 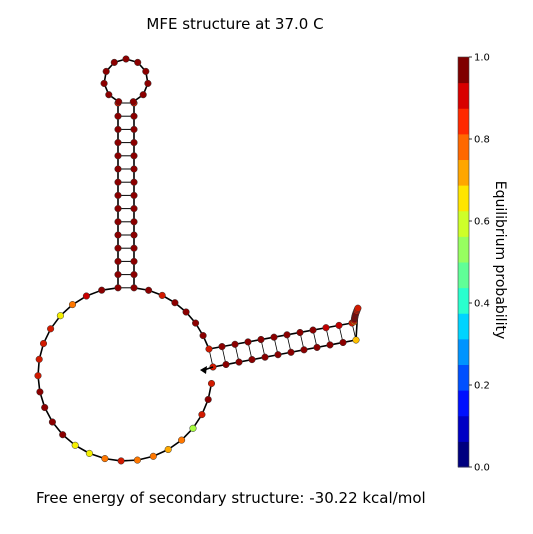 I want to click on colorbar-frame, so click(x=463, y=262).